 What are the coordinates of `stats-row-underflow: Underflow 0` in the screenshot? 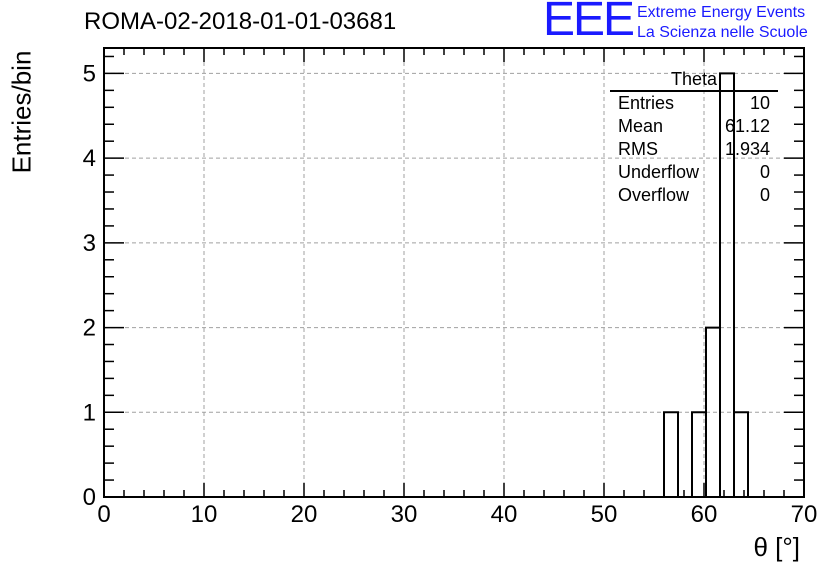 It's located at (694, 172).